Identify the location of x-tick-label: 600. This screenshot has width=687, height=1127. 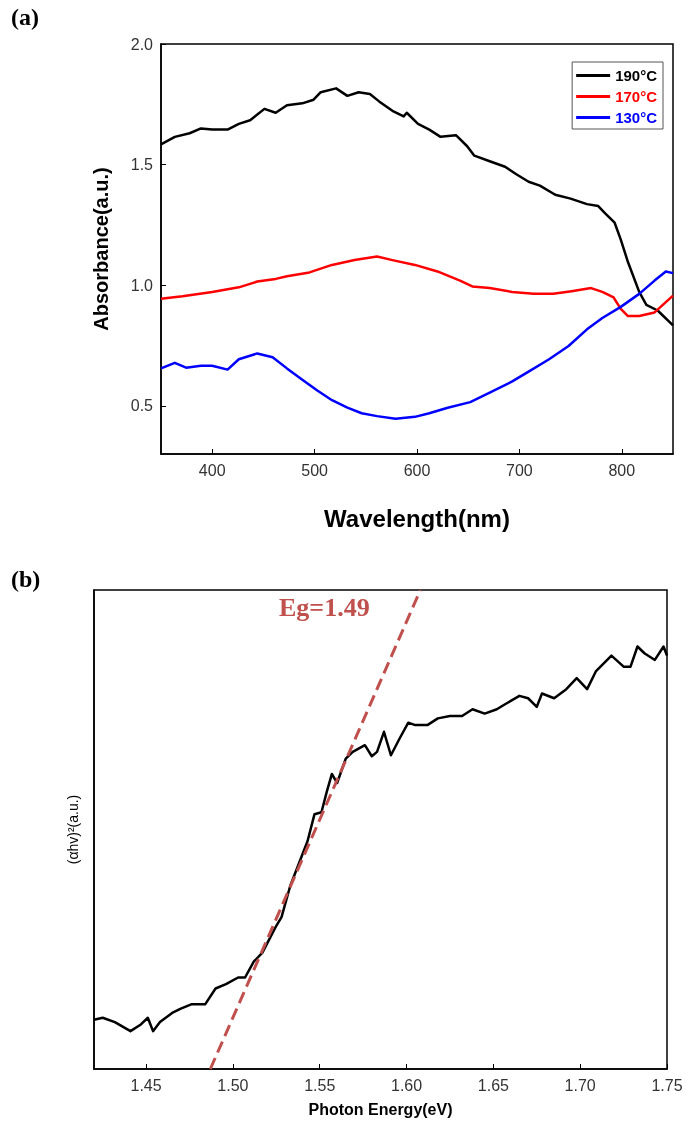
(417, 470).